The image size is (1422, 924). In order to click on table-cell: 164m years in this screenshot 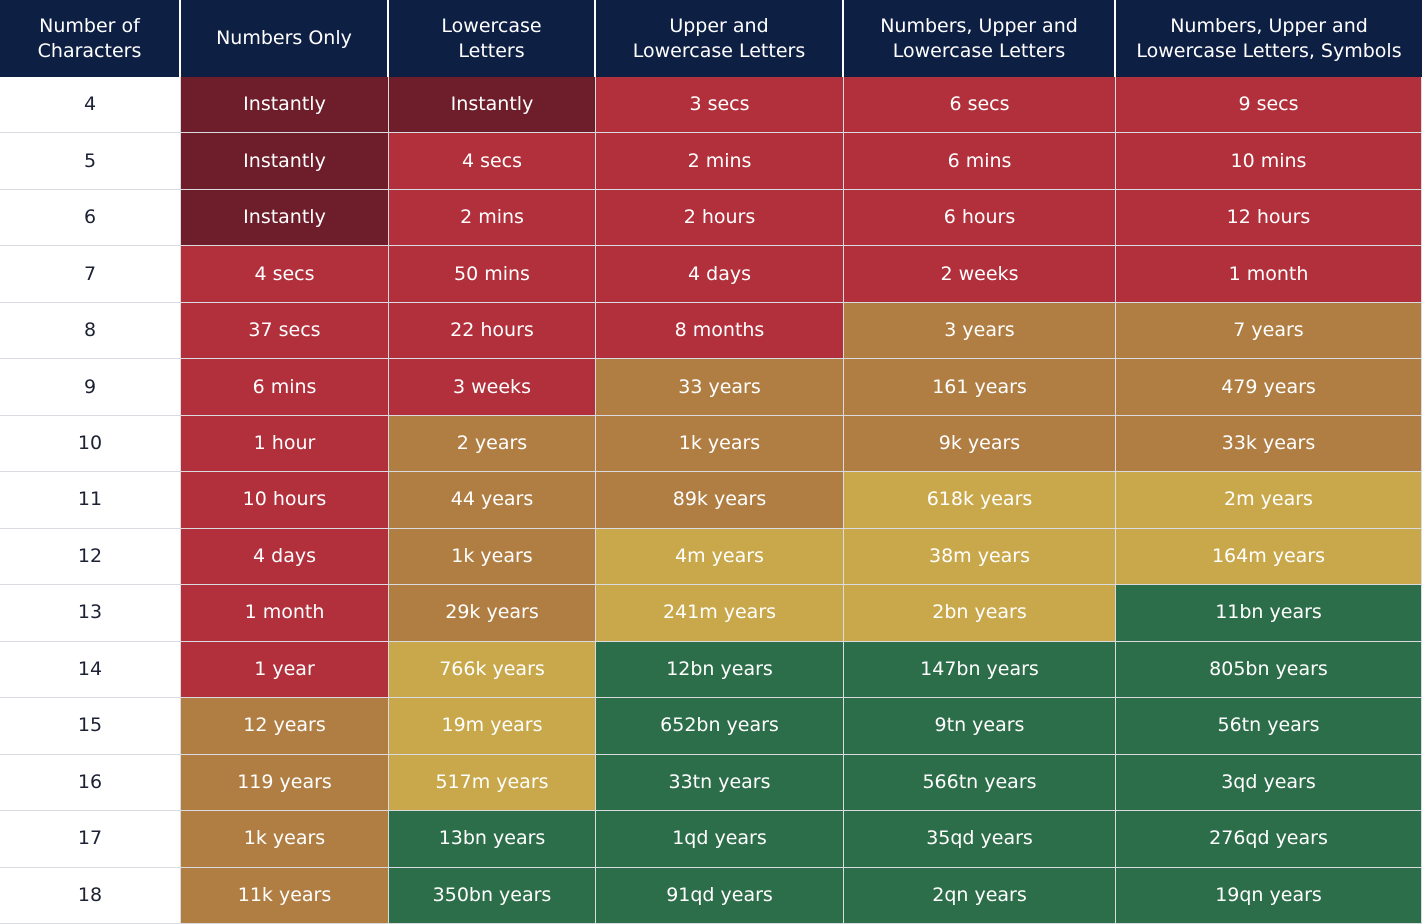, I will do `click(1269, 557)`.